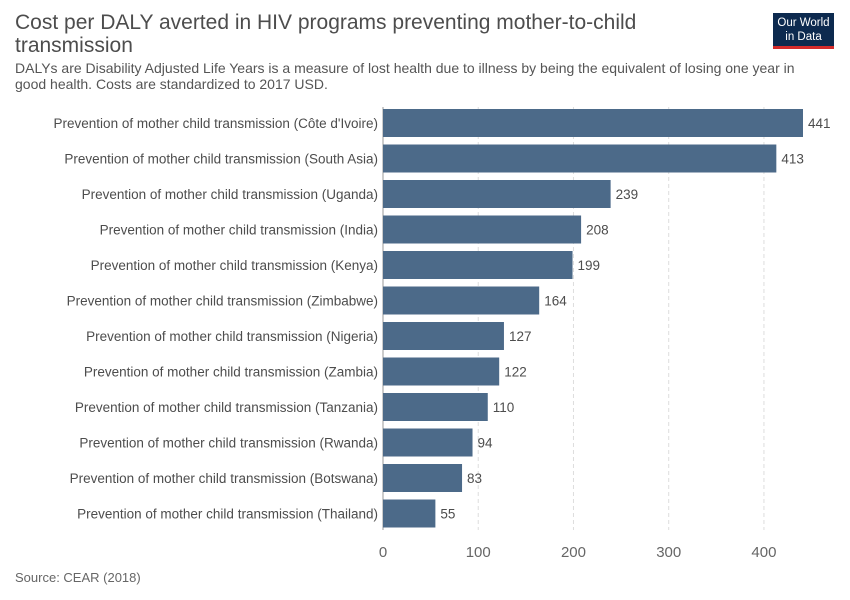 The height and width of the screenshot is (600, 850). What do you see at coordinates (78, 577) in the screenshot?
I see `source-note: Source: CEAR (2018)` at bounding box center [78, 577].